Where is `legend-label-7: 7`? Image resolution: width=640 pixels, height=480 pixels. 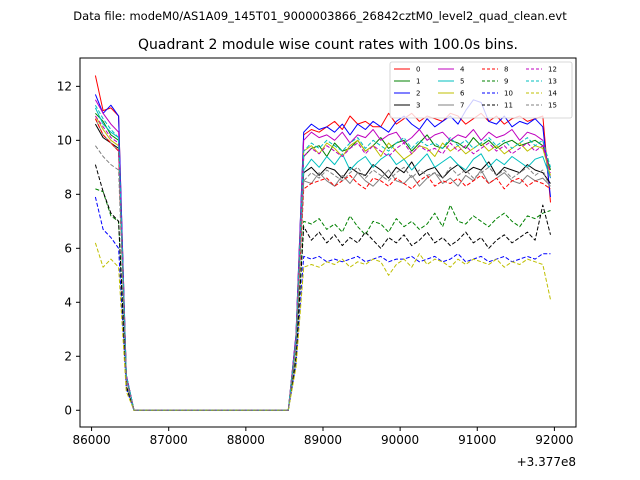
legend-label-7: 7 is located at coordinates (462, 106).